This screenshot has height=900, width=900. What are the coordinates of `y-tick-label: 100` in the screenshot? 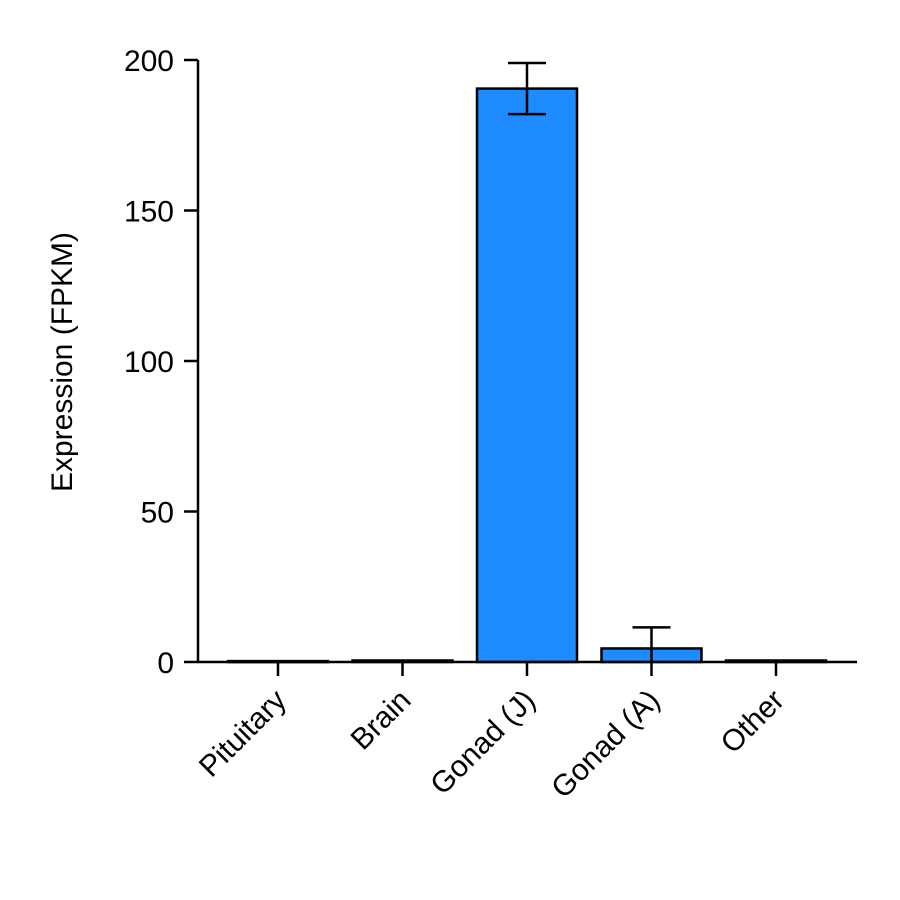 It's located at (149, 362).